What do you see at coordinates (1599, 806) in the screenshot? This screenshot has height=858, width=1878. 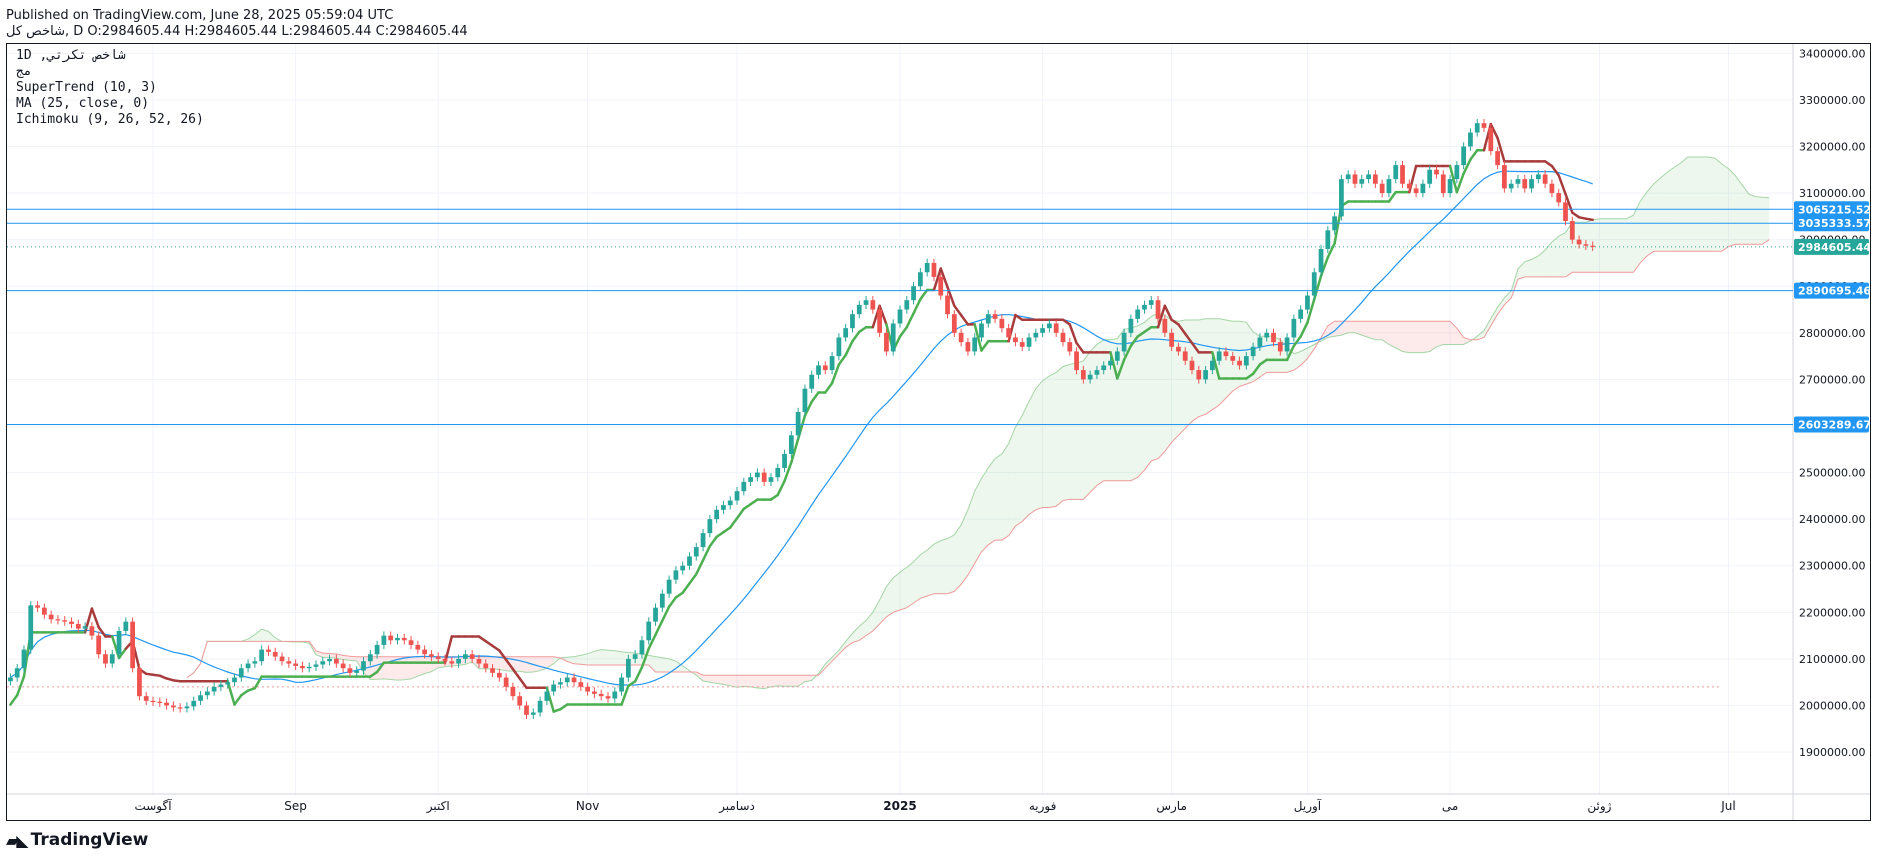 I see `time-tick-label: ژوئن` at bounding box center [1599, 806].